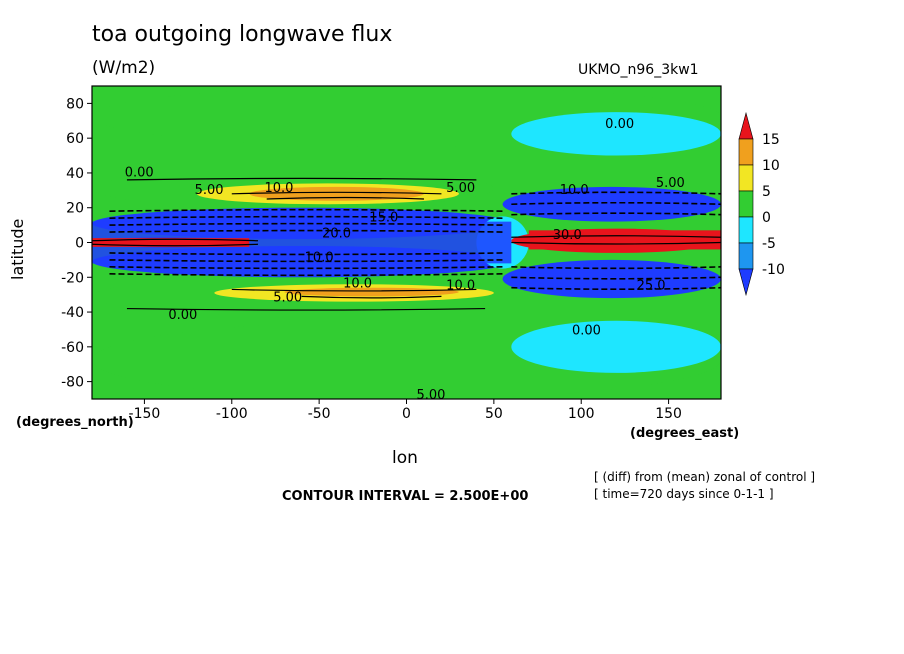  What do you see at coordinates (567, 235) in the screenshot?
I see `contour-label-9: 30.0` at bounding box center [567, 235].